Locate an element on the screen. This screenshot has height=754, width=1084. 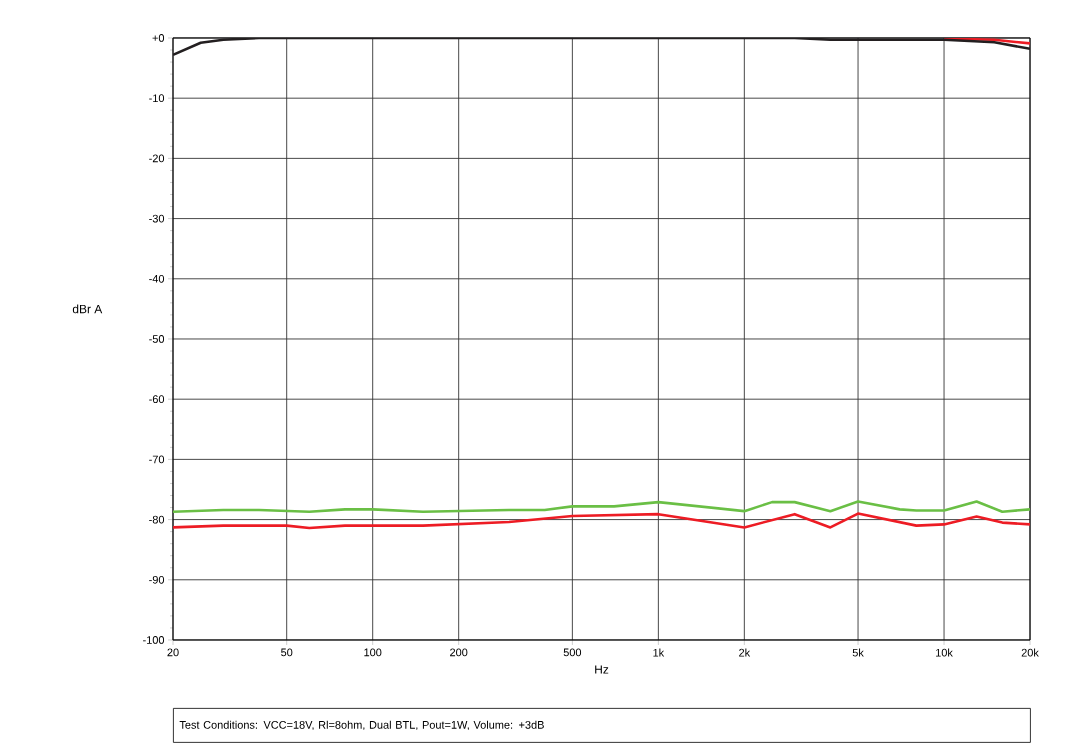
y-tick-label: -20 is located at coordinates (157, 158).